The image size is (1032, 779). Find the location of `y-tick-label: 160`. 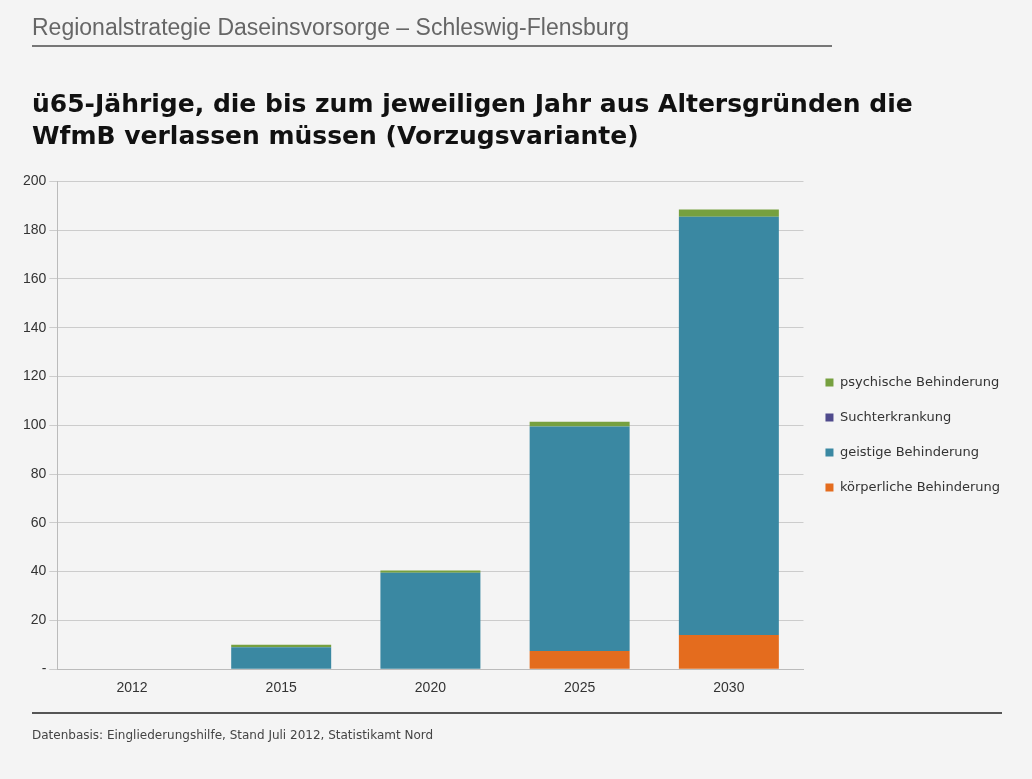

y-tick-label: 160 is located at coordinates (35, 277).